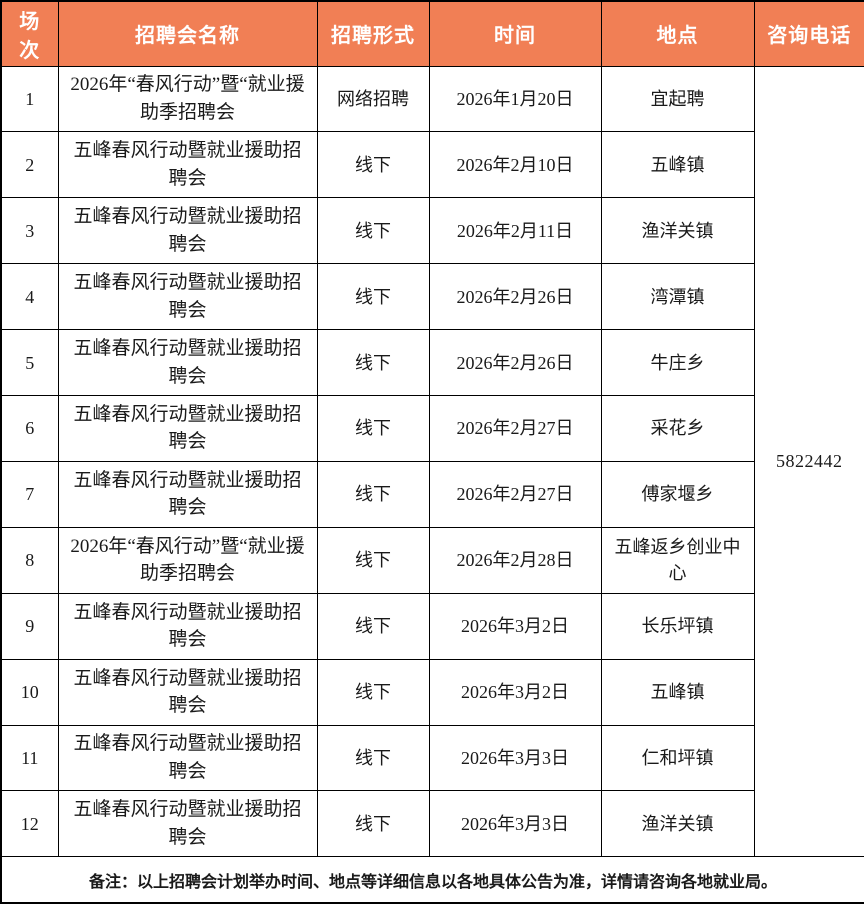 This screenshot has width=864, height=904. What do you see at coordinates (29, 758) in the screenshot?
I see `cell-session: 11` at bounding box center [29, 758].